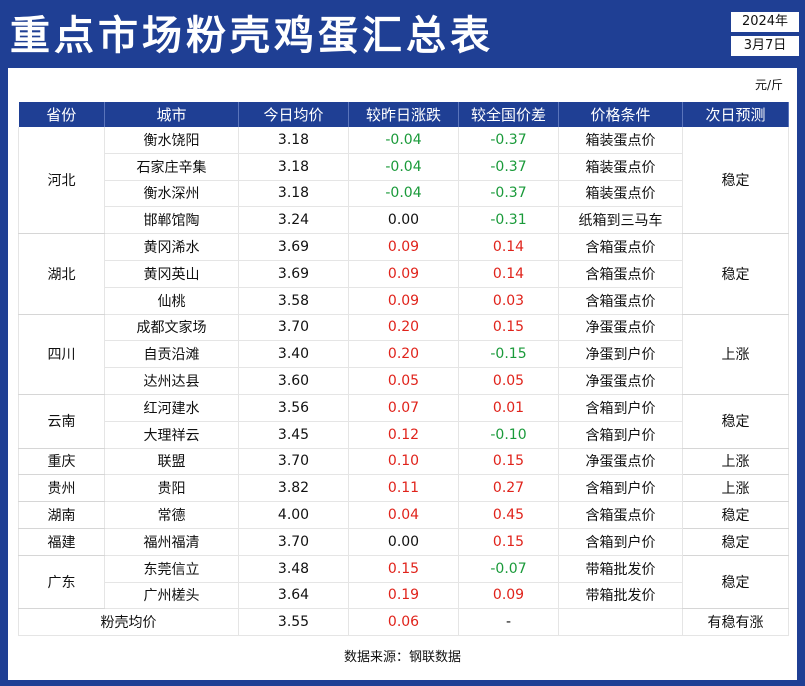 The height and width of the screenshot is (686, 805). I want to click on unit-label: 元/斤, so click(768, 85).